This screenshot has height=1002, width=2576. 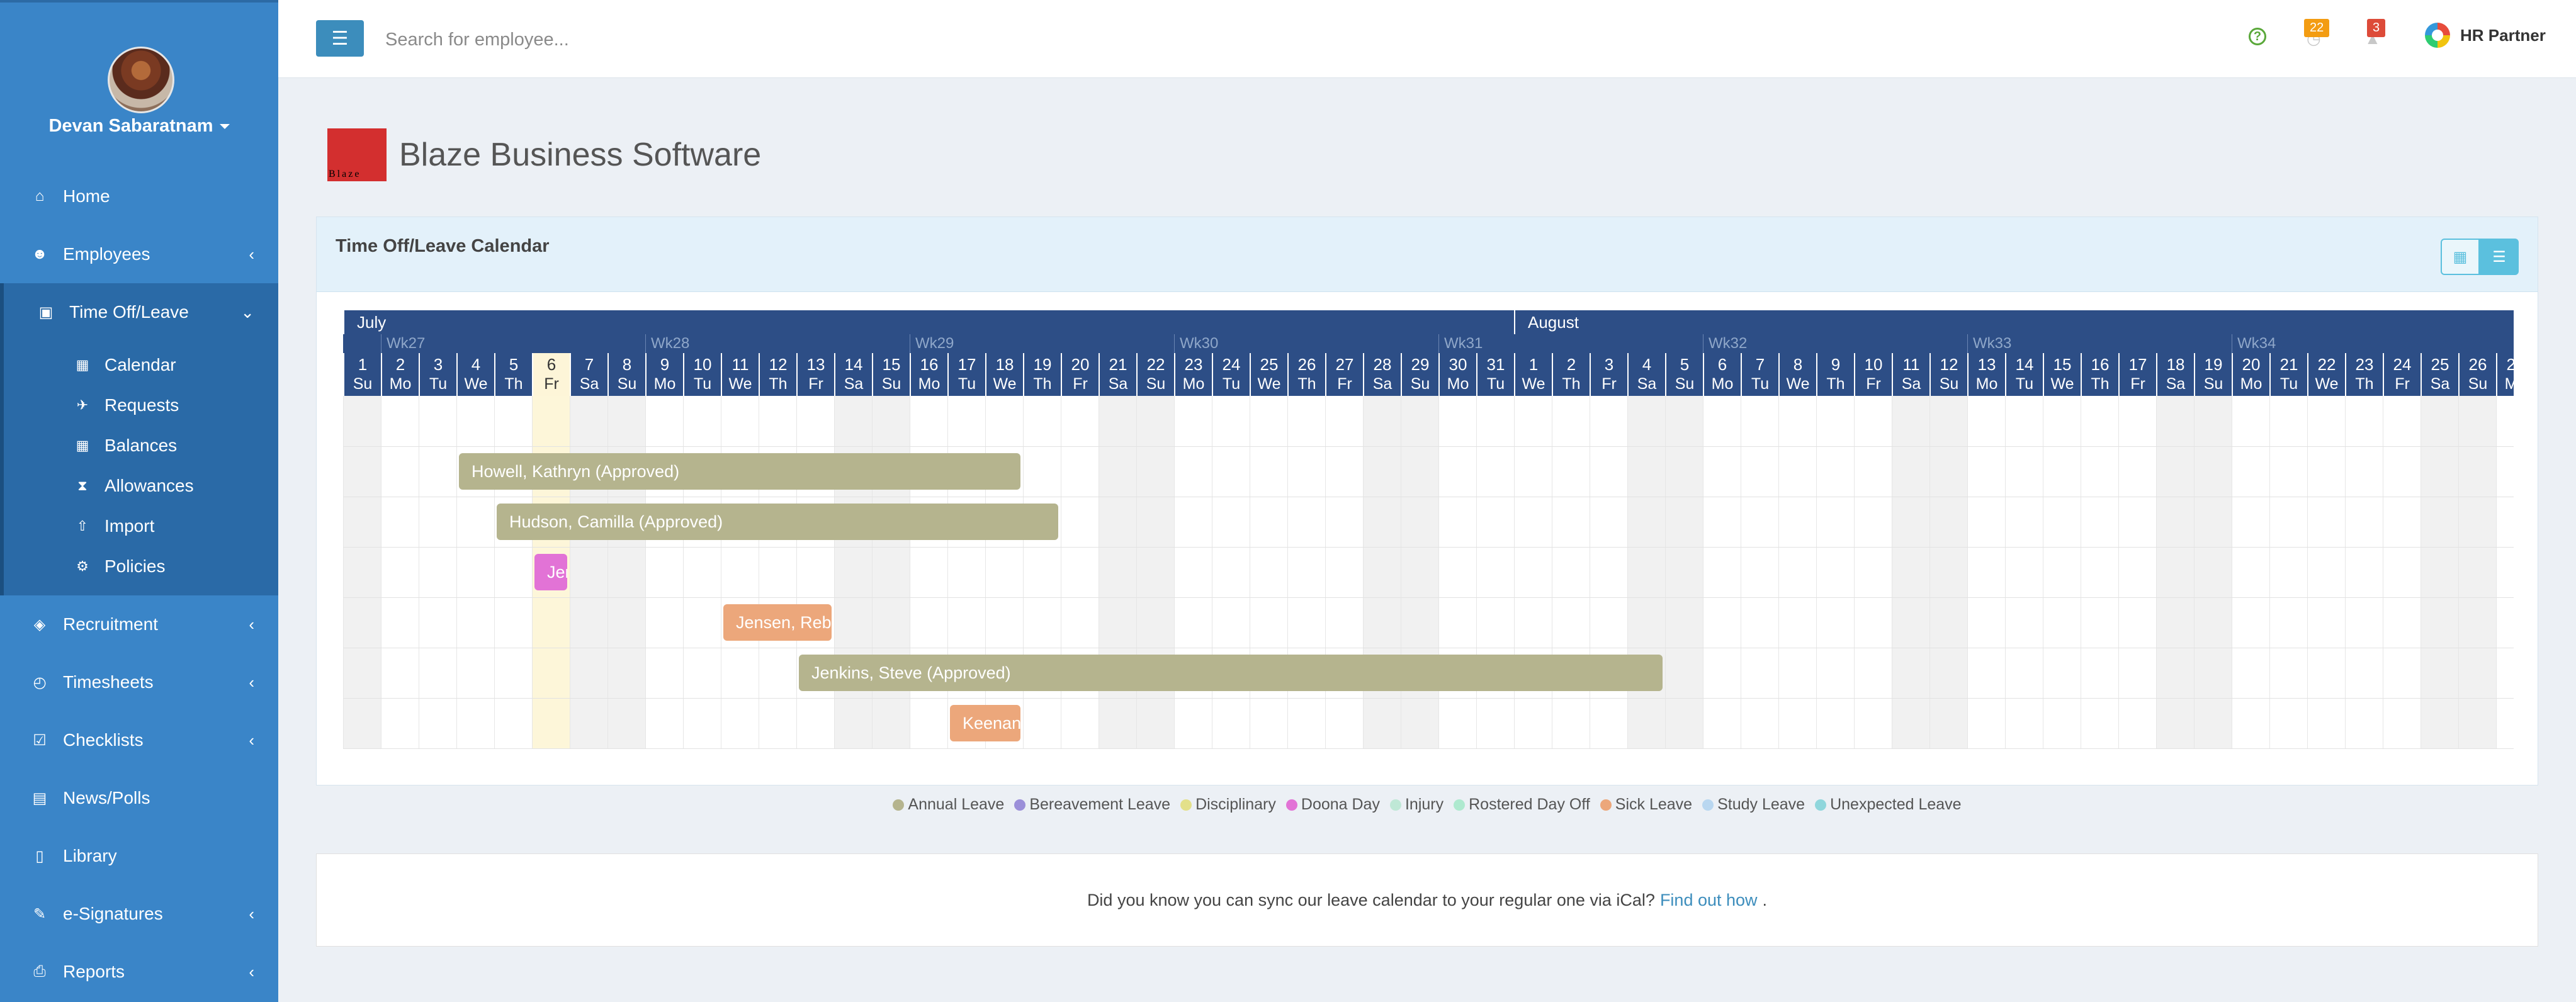 What do you see at coordinates (550, 572) in the screenshot?
I see `leave-booking-bar: Jen` at bounding box center [550, 572].